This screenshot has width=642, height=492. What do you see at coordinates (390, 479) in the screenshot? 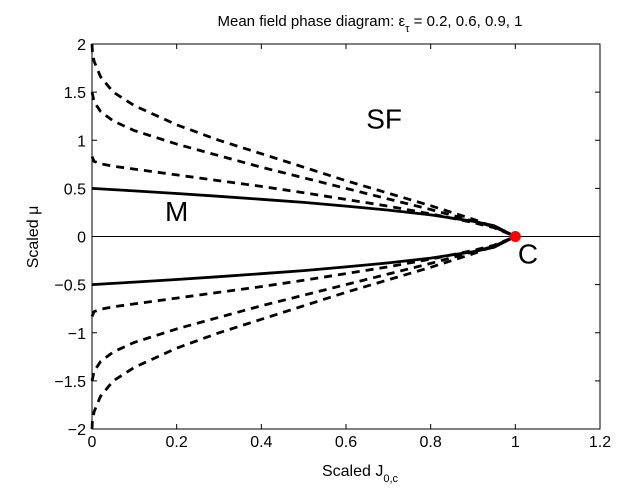
I see `x-axis-title-subscript: 0,c` at bounding box center [390, 479].